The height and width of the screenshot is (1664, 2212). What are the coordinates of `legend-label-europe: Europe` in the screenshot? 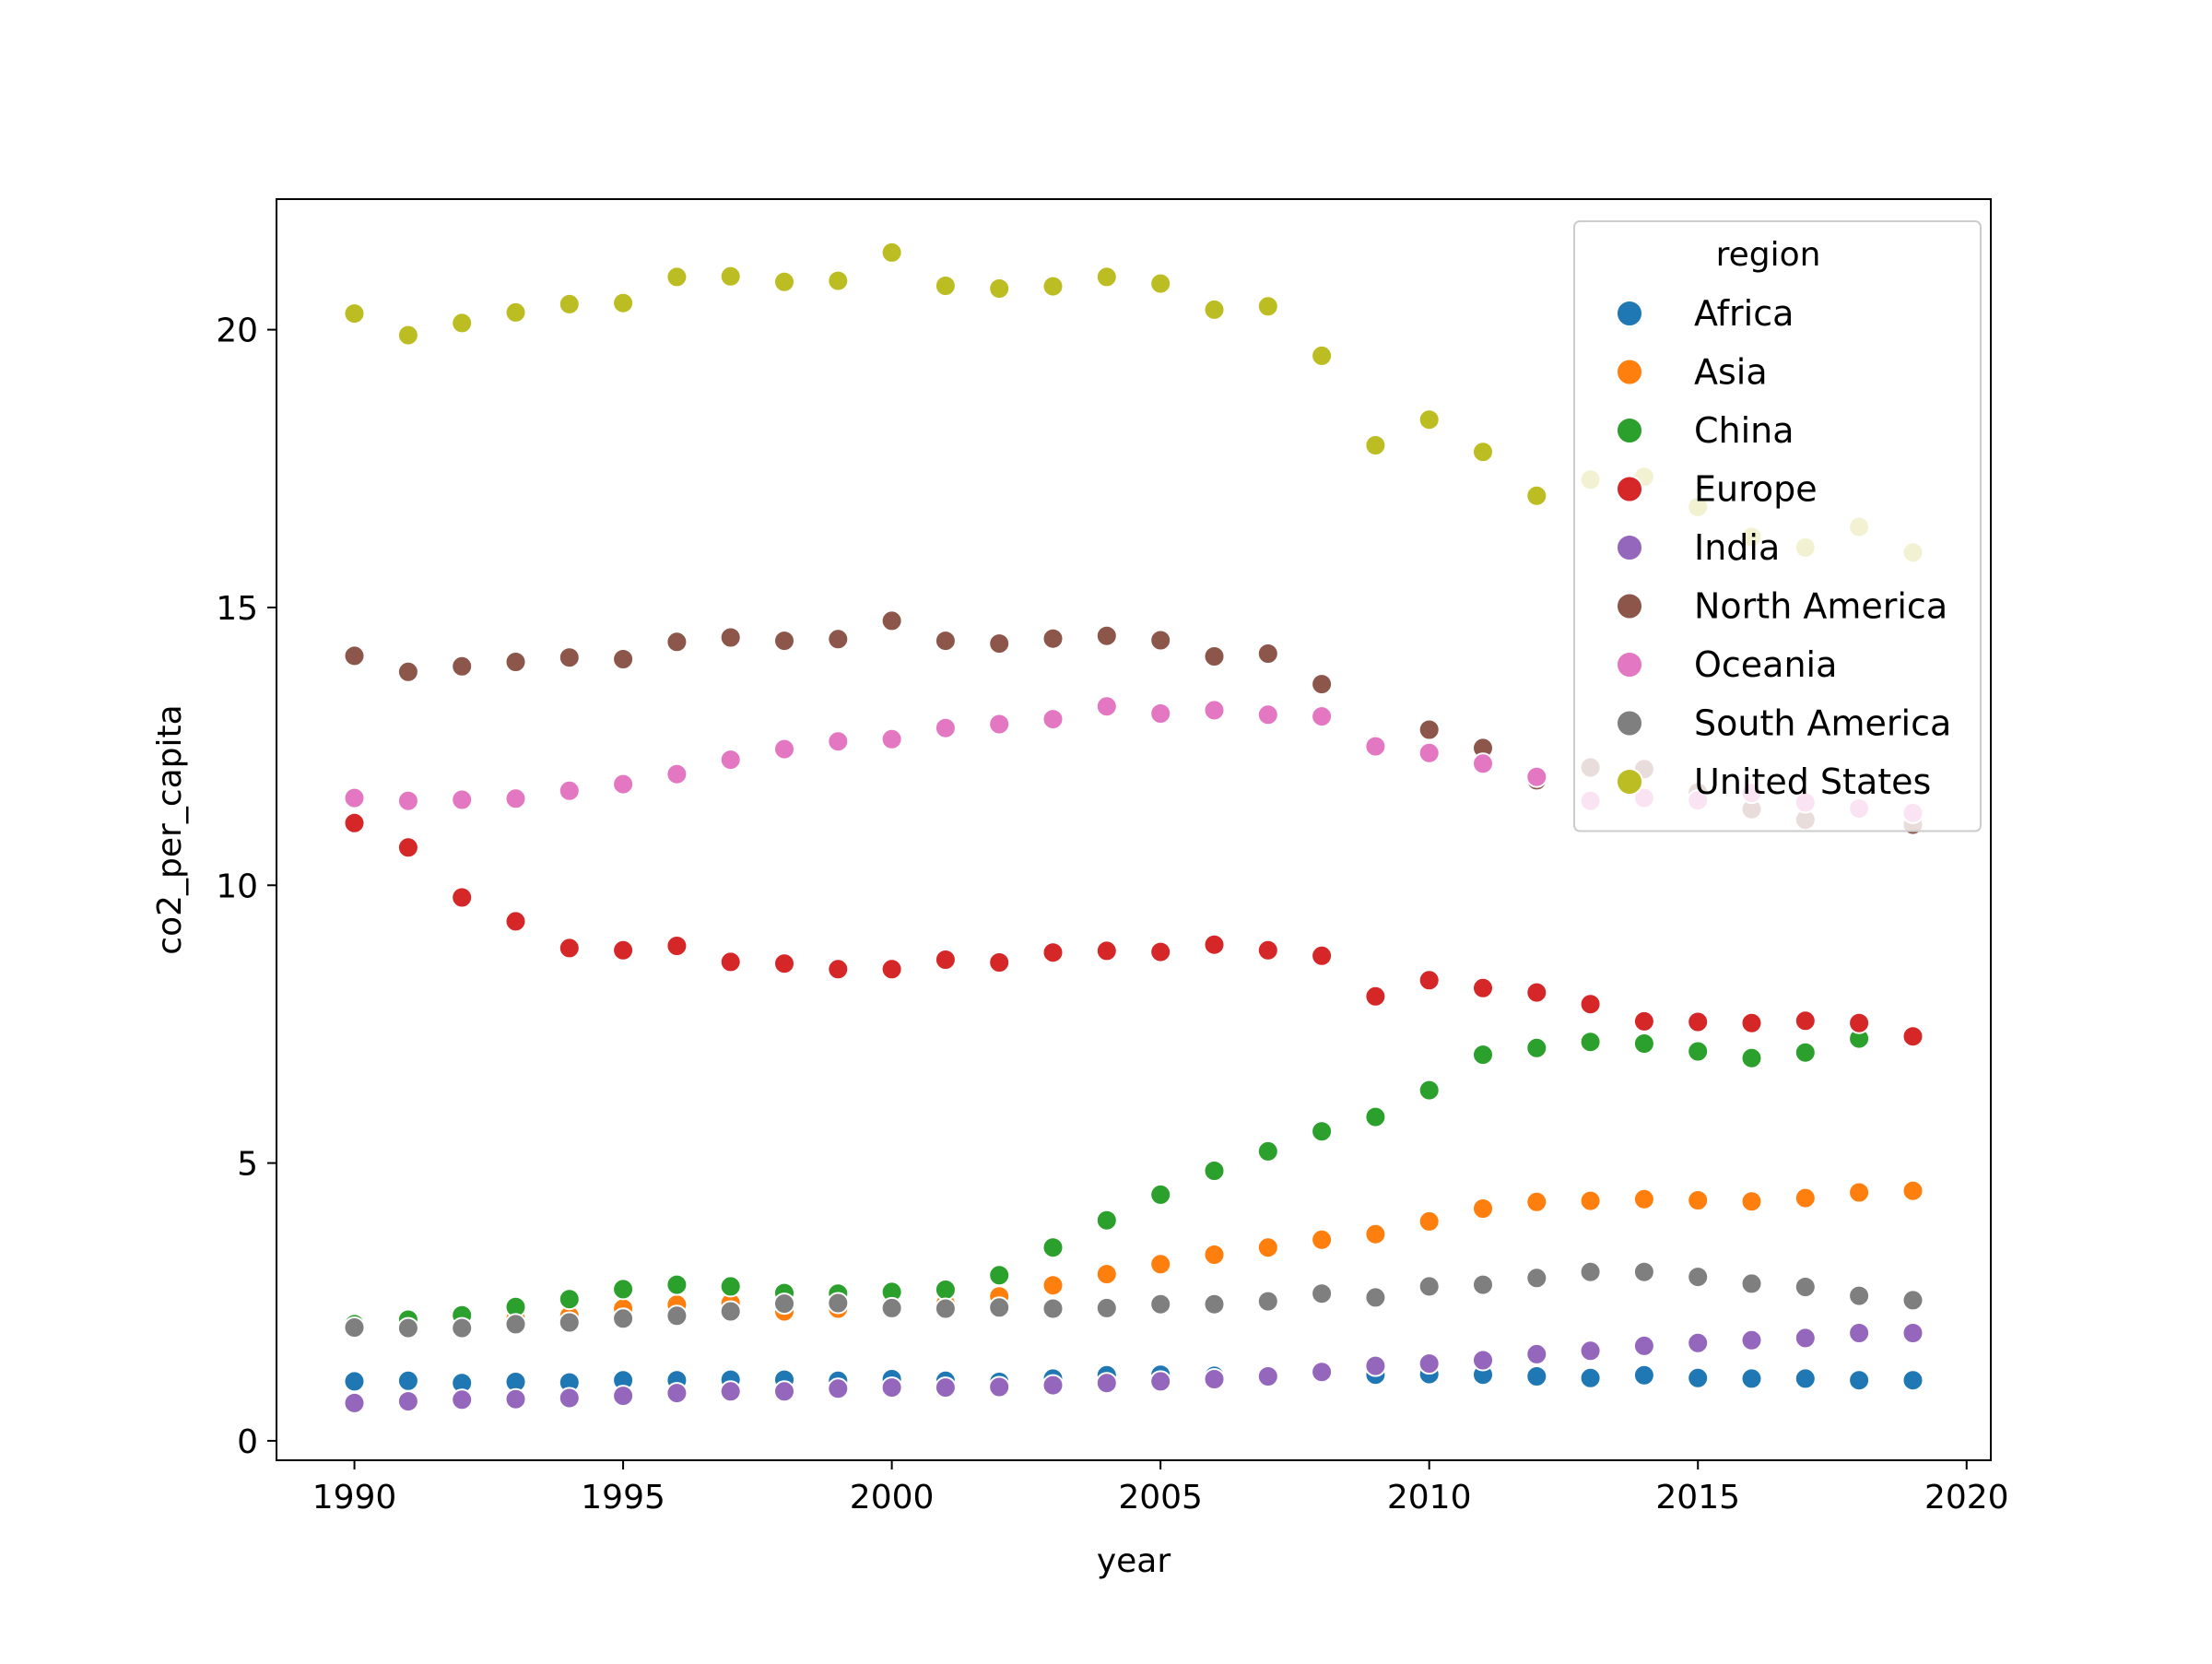 It's located at (1756, 489).